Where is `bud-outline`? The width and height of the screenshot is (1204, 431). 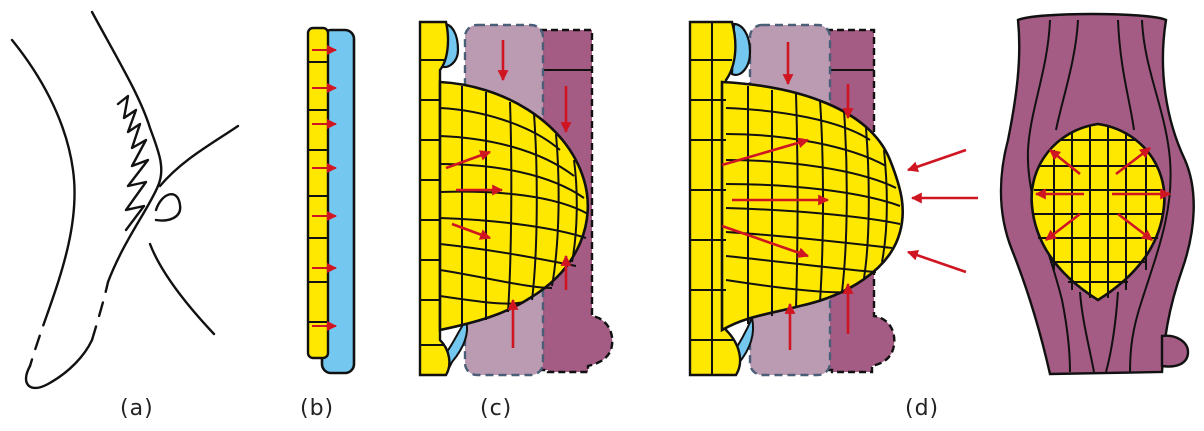 bud-outline is located at coordinates (168, 207).